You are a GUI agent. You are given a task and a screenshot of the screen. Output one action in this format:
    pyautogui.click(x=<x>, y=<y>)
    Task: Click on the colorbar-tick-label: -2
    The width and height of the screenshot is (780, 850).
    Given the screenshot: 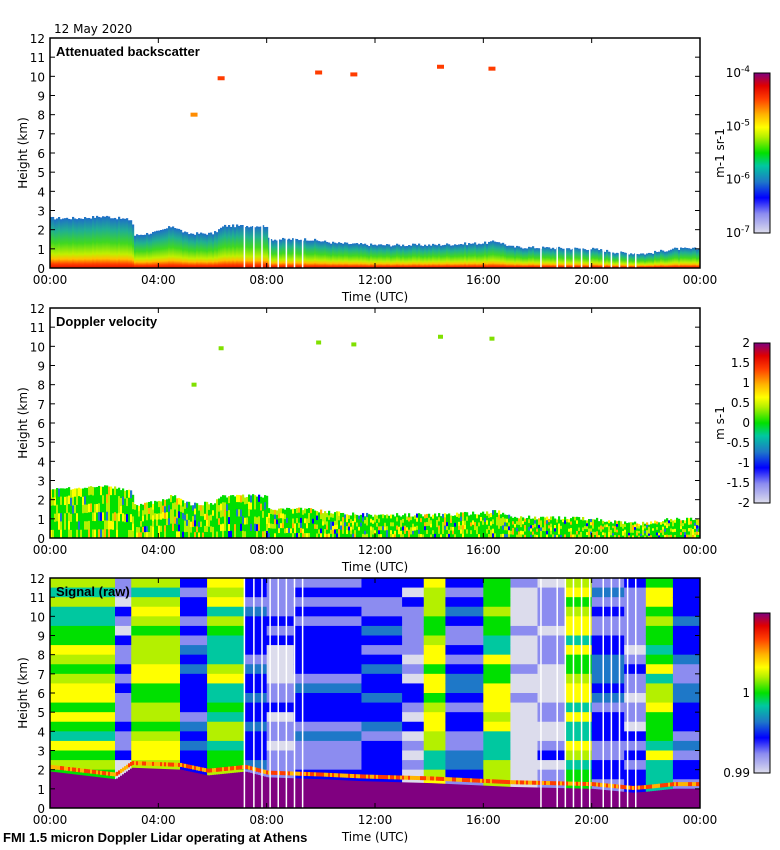 What is the action you would take?
    pyautogui.click(x=744, y=503)
    